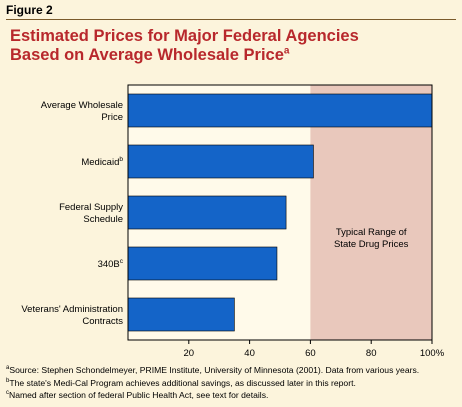 The height and width of the screenshot is (407, 462). What do you see at coordinates (7, 393) in the screenshot?
I see `footnote-c-marker: c` at bounding box center [7, 393].